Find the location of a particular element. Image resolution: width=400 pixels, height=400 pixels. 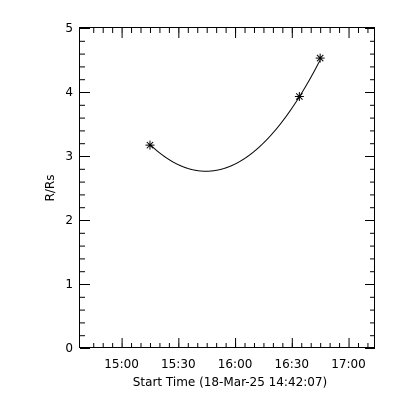

y-axis-tick-labels: 0 1 2 3 4 5 is located at coordinates (69, 188).